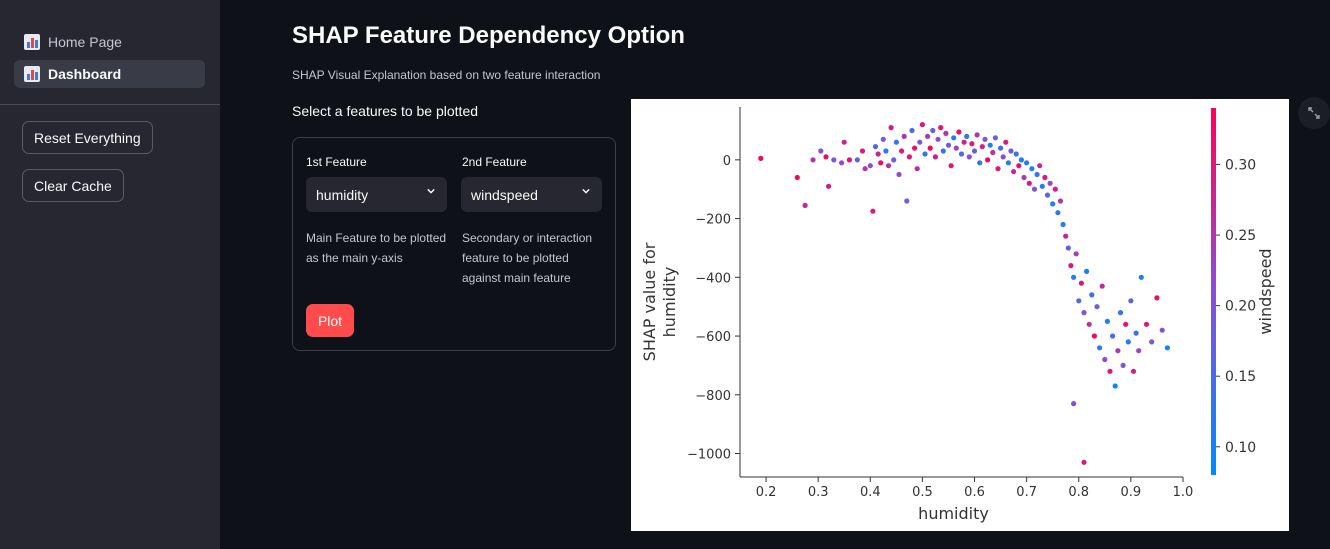 The image size is (1330, 549). I want to click on x-tick-label: 0.9, so click(1131, 492).